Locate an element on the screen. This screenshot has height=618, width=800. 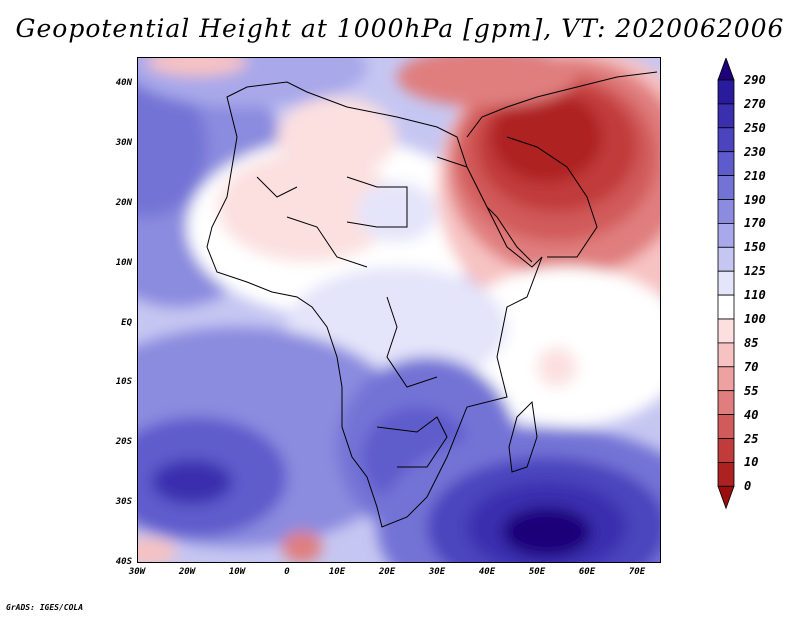
lon-label-40e: 40E is located at coordinates (487, 572).